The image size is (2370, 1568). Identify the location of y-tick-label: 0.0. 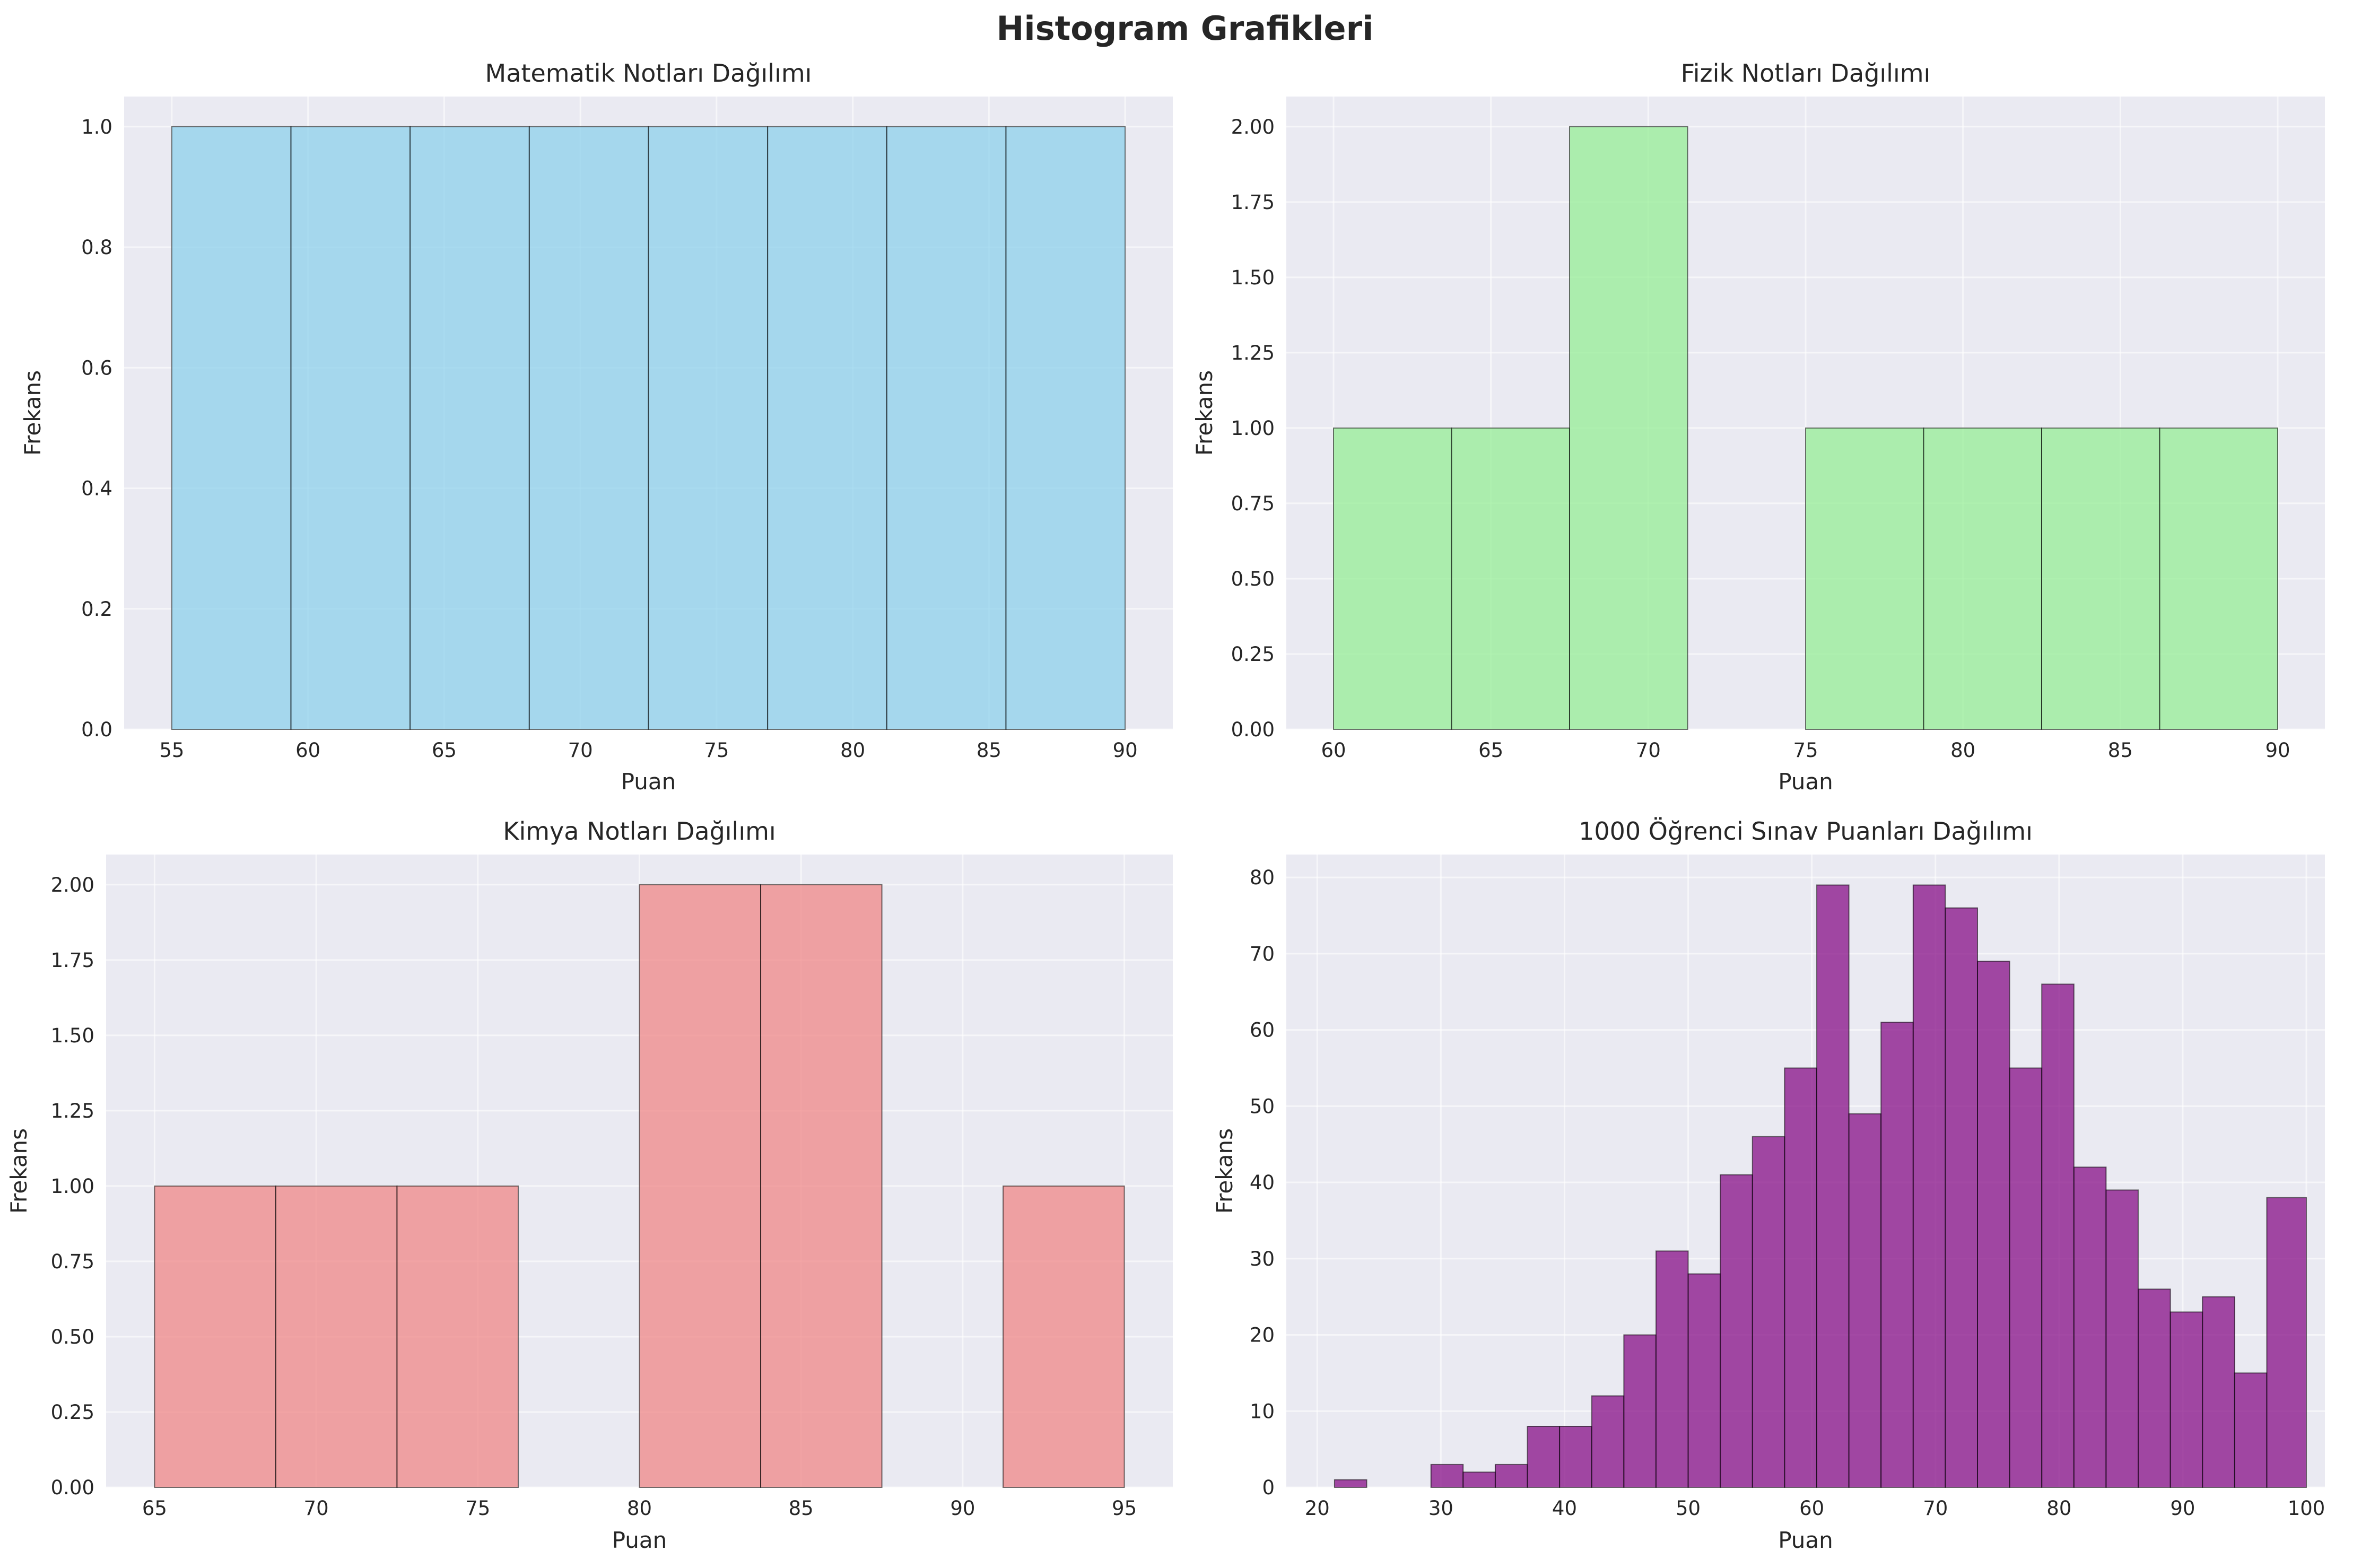
(97, 729).